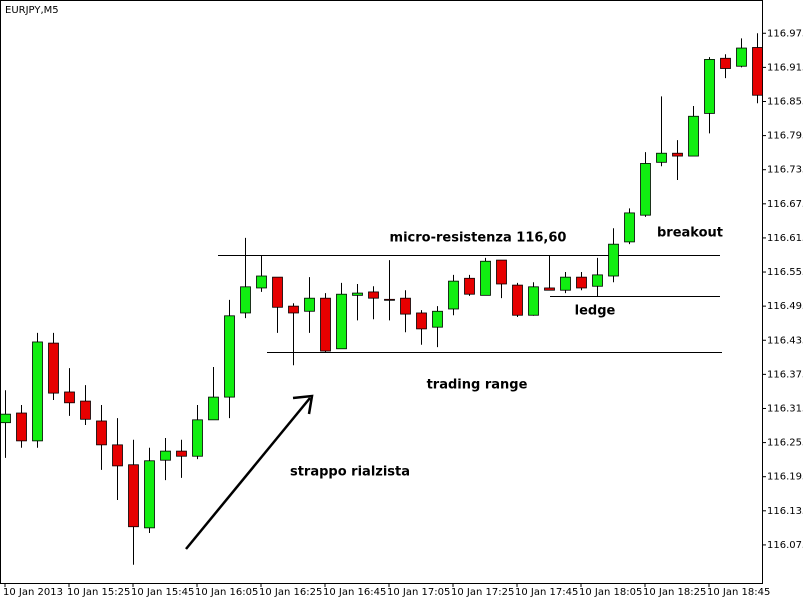 The width and height of the screenshot is (803, 600). What do you see at coordinates (248, 473) in the screenshot?
I see `arrow-shaft` at bounding box center [248, 473].